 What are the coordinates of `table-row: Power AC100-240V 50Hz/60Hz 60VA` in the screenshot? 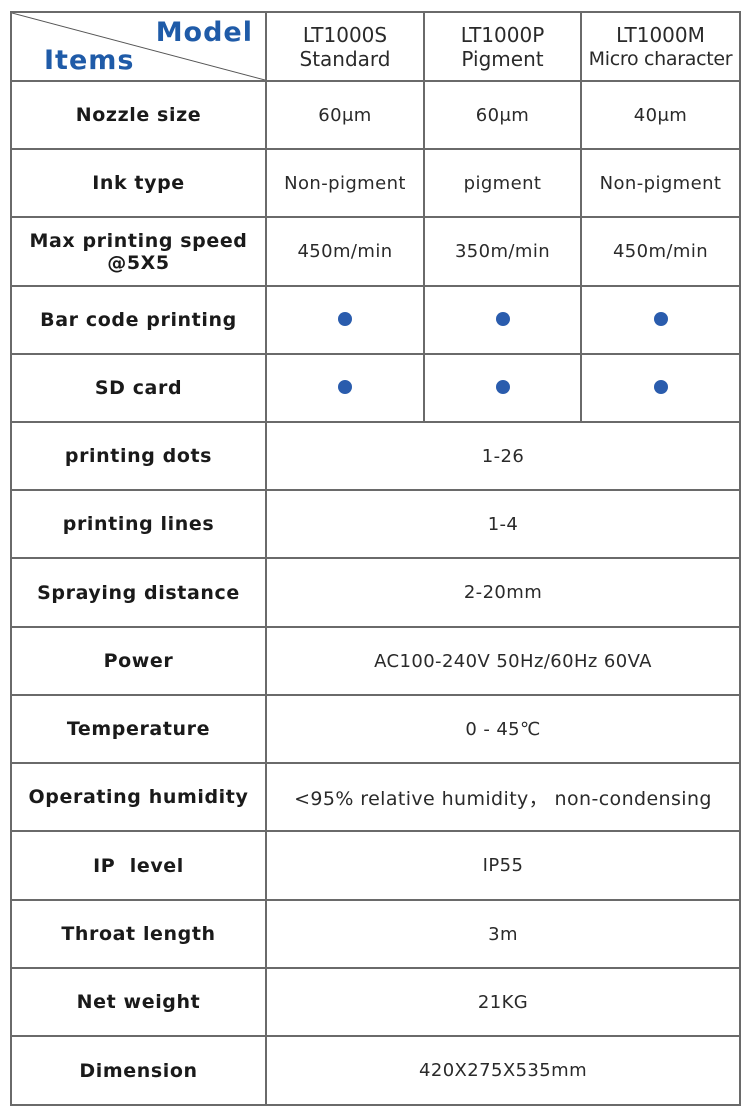 It's located at (375, 661).